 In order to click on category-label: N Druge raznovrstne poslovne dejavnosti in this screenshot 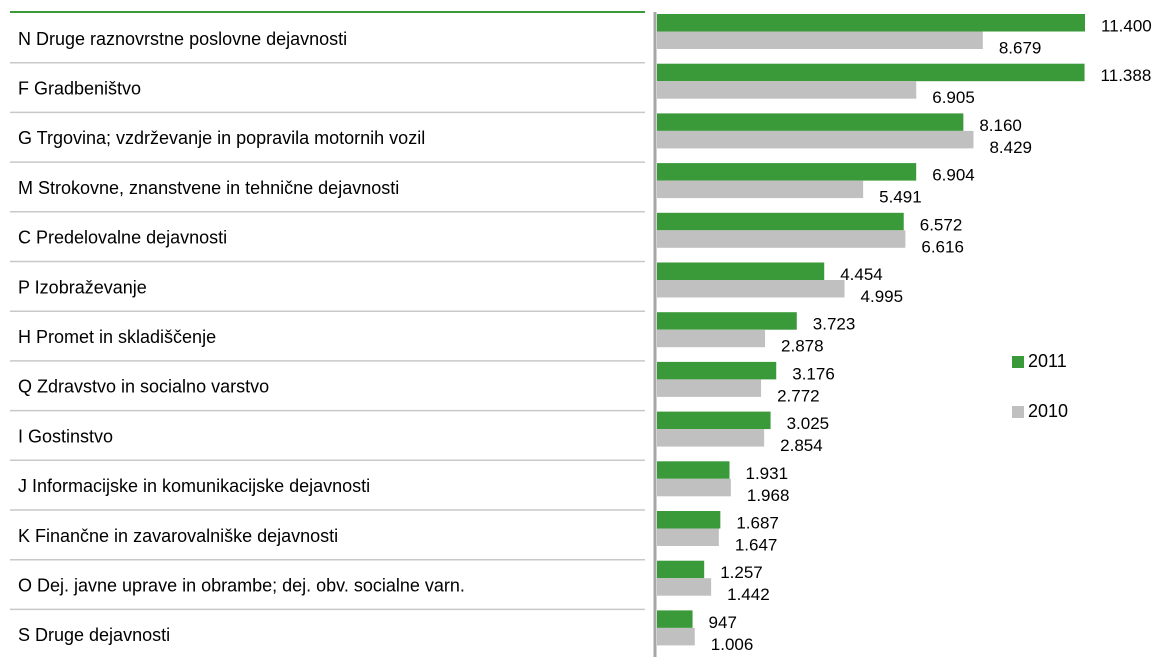, I will do `click(182, 39)`.